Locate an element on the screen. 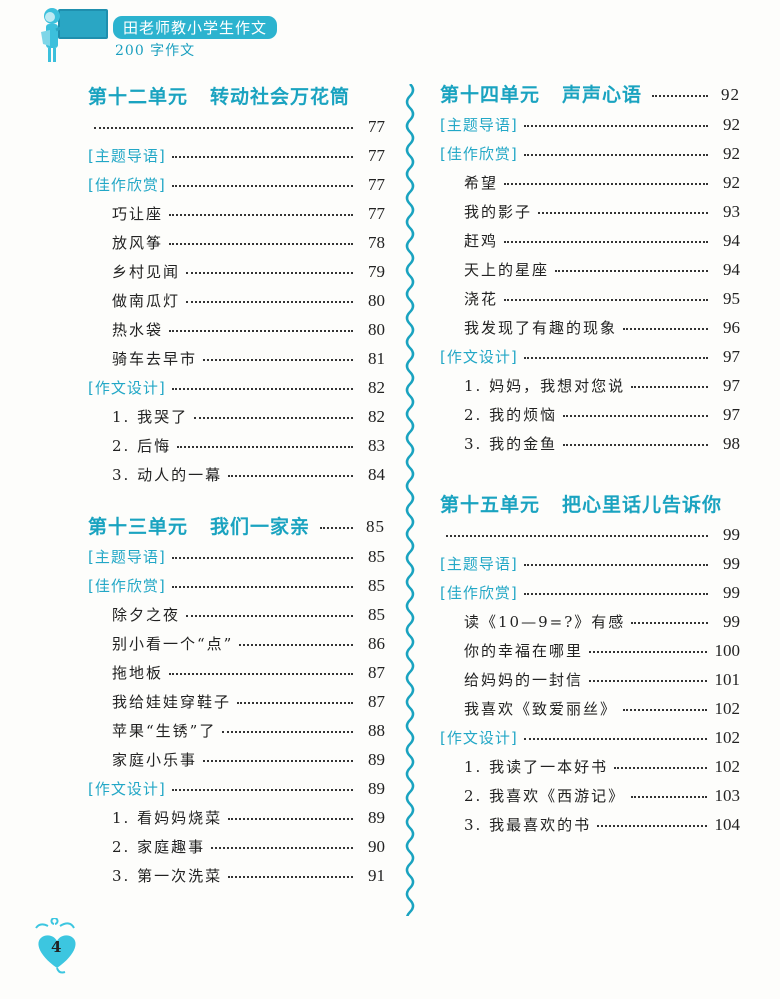 The image size is (780, 999). toc-entry: 1. 我哭了 82 is located at coordinates (236, 416).